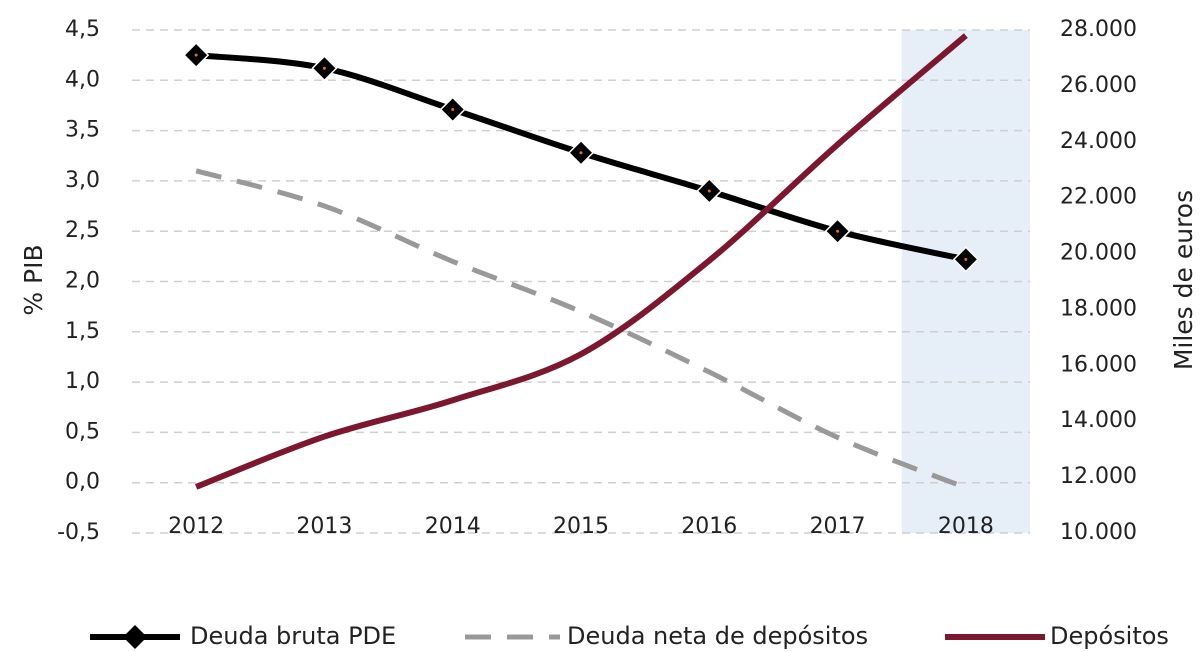 This screenshot has height=652, width=1204. What do you see at coordinates (453, 526) in the screenshot?
I see `x-tick-label: 2014` at bounding box center [453, 526].